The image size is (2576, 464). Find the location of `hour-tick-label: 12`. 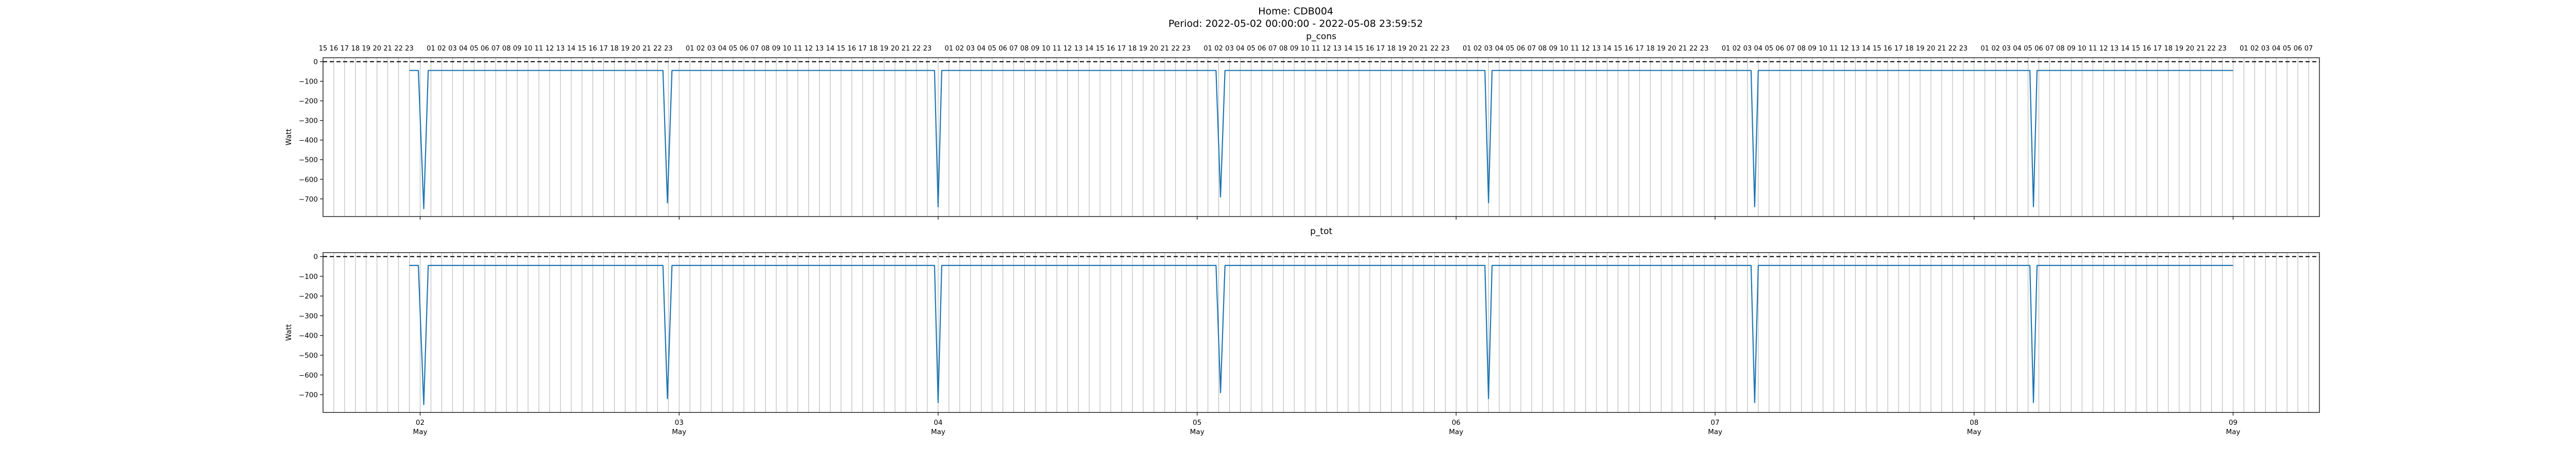

hour-tick-label: 12 is located at coordinates (550, 49).